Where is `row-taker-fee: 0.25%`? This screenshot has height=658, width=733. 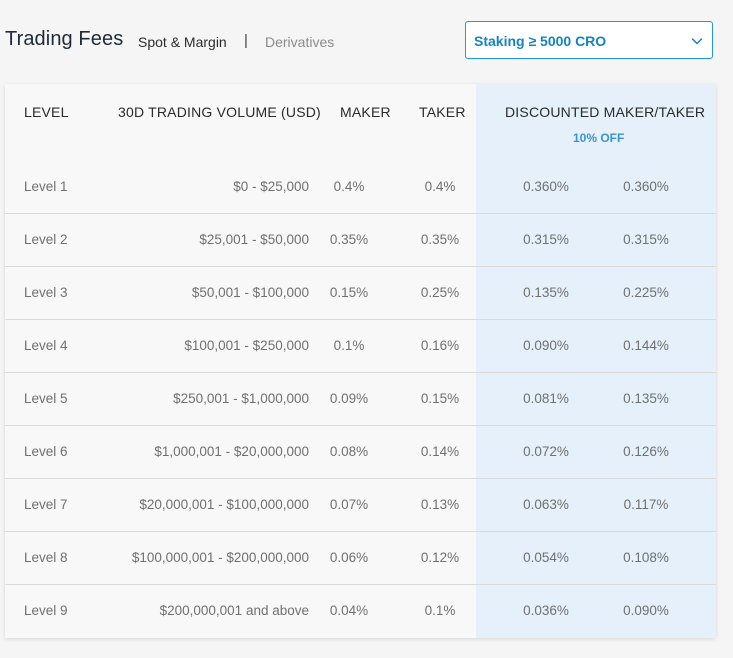 row-taker-fee: 0.25% is located at coordinates (440, 292).